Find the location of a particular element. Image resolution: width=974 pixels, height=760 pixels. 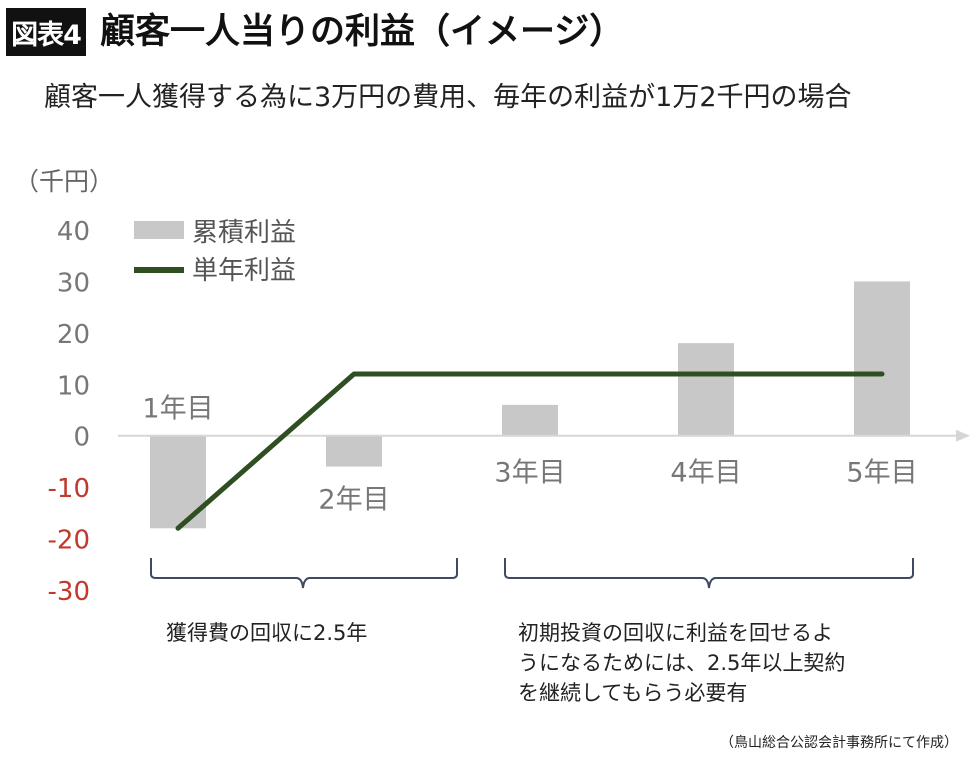

note-left-line: 獲得費の回収に2.5年 is located at coordinates (267, 633).